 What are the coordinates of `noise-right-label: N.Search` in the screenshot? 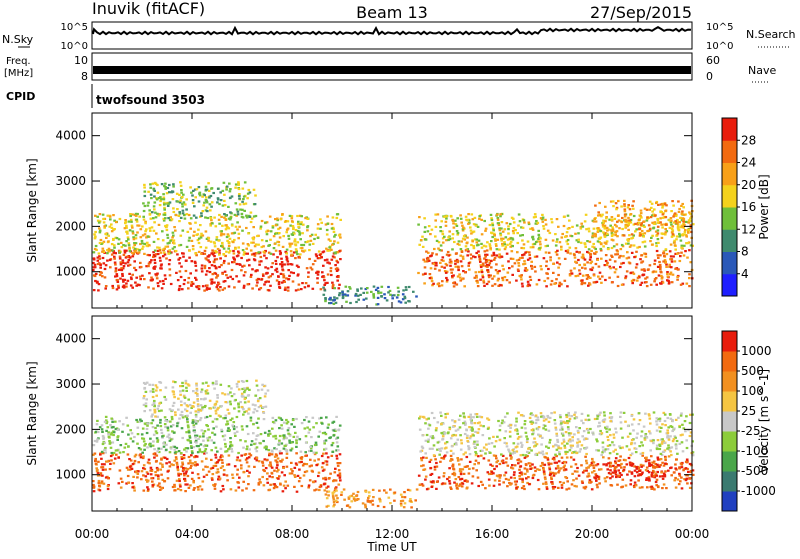 It's located at (771, 34).